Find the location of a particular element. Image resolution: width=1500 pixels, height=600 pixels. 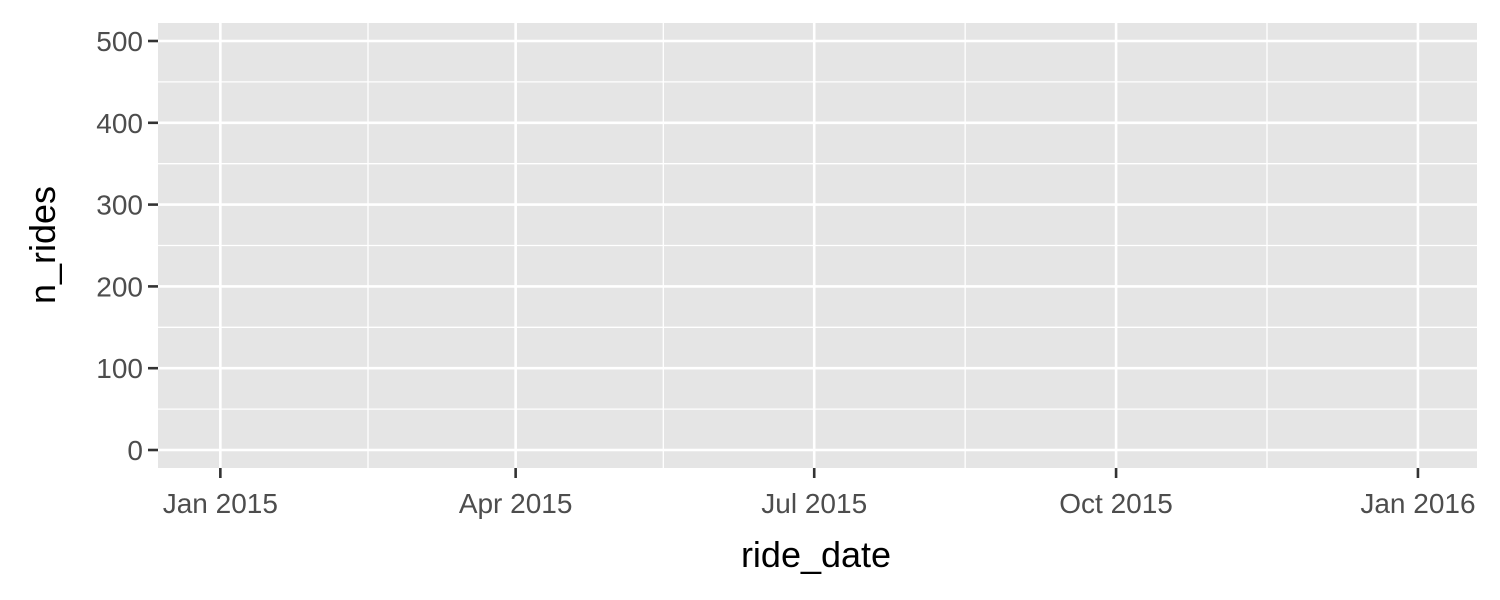

x-axis: Jan 2015 Apr 2015 Jul 2015 Oct 2015 Jan 2016 is located at coordinates (819, 493).